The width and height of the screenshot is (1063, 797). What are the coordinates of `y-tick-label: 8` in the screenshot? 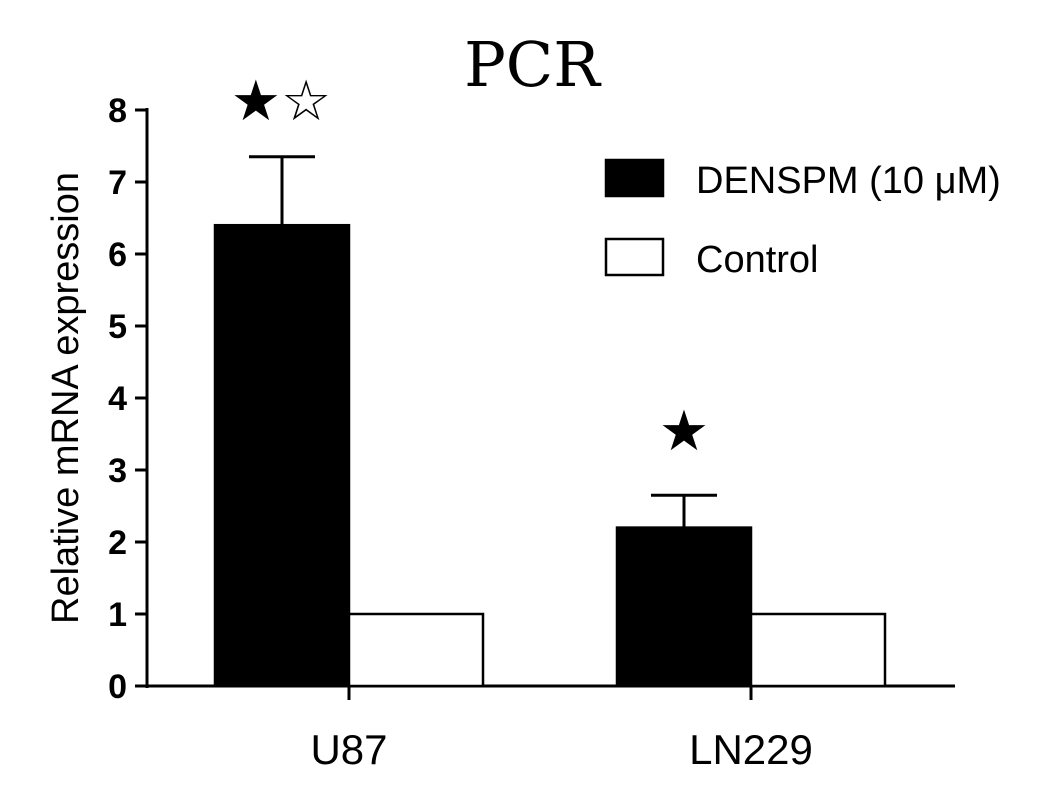 It's located at (117, 111).